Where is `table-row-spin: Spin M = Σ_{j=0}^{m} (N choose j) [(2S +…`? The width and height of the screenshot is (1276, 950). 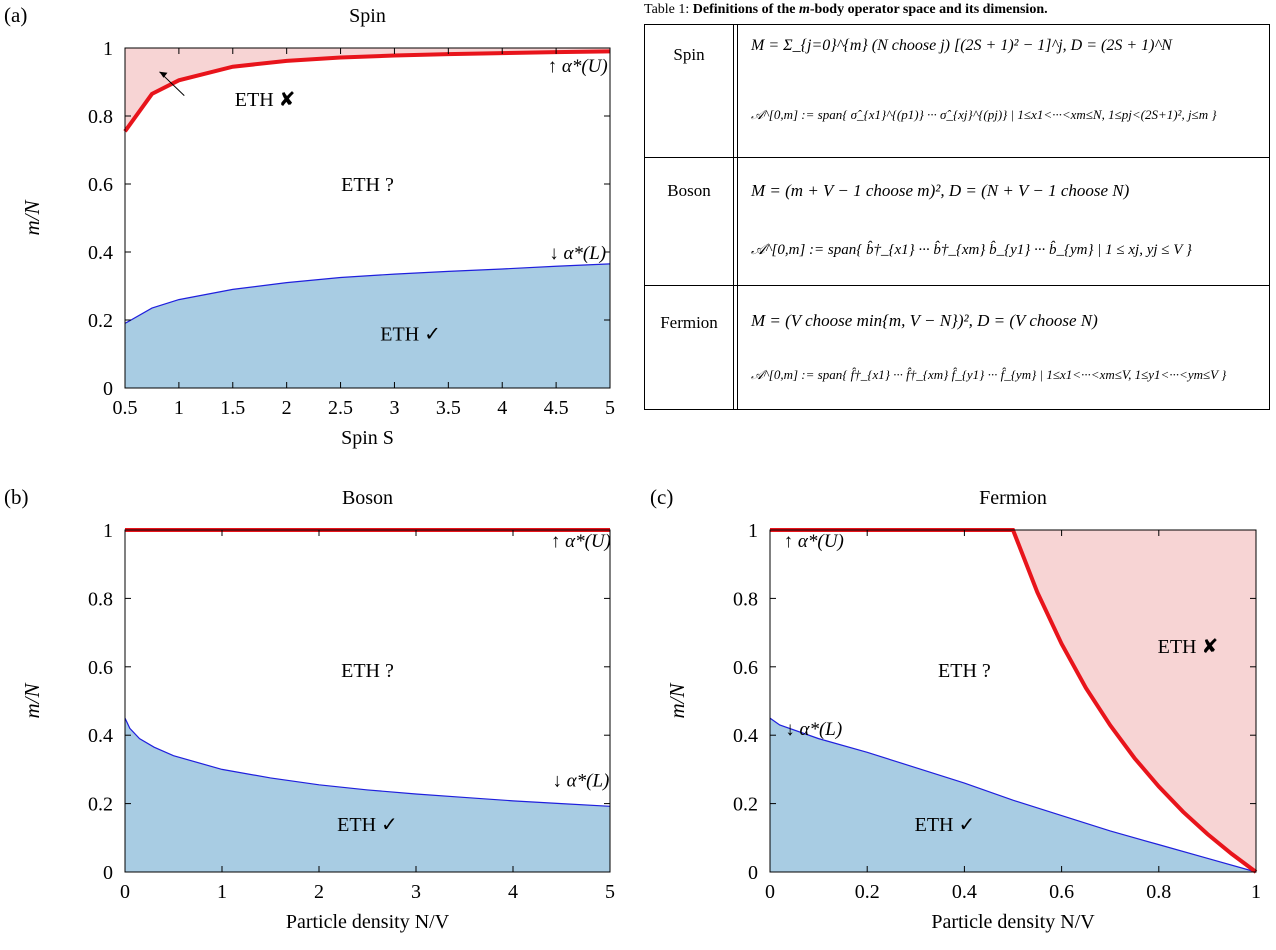
table-row-spin: Spin M = Σ_{j=0}^{m} (N choose j) [(2S +… is located at coordinates (957, 91).